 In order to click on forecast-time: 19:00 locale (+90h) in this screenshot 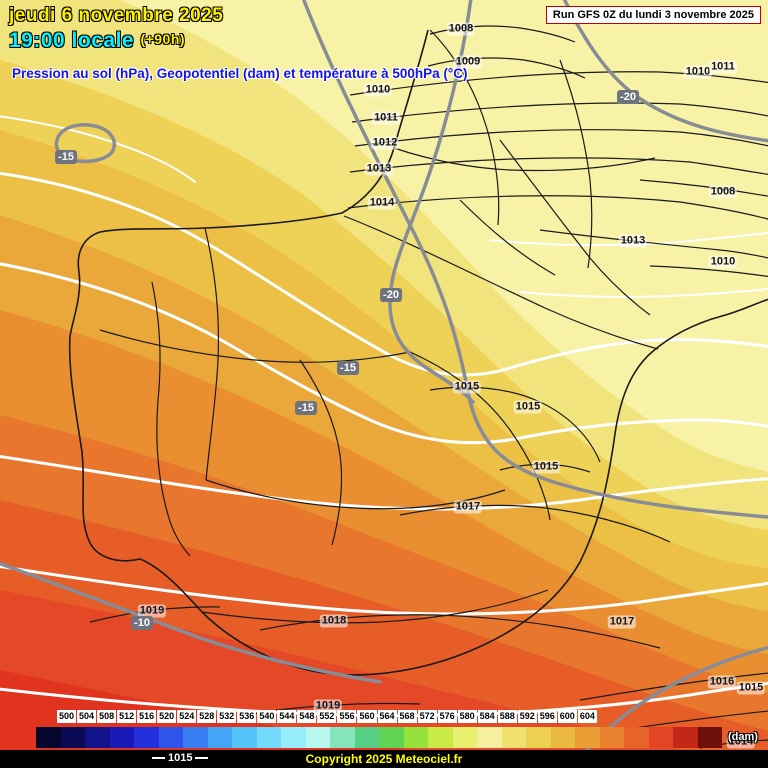, I will do `click(97, 41)`.